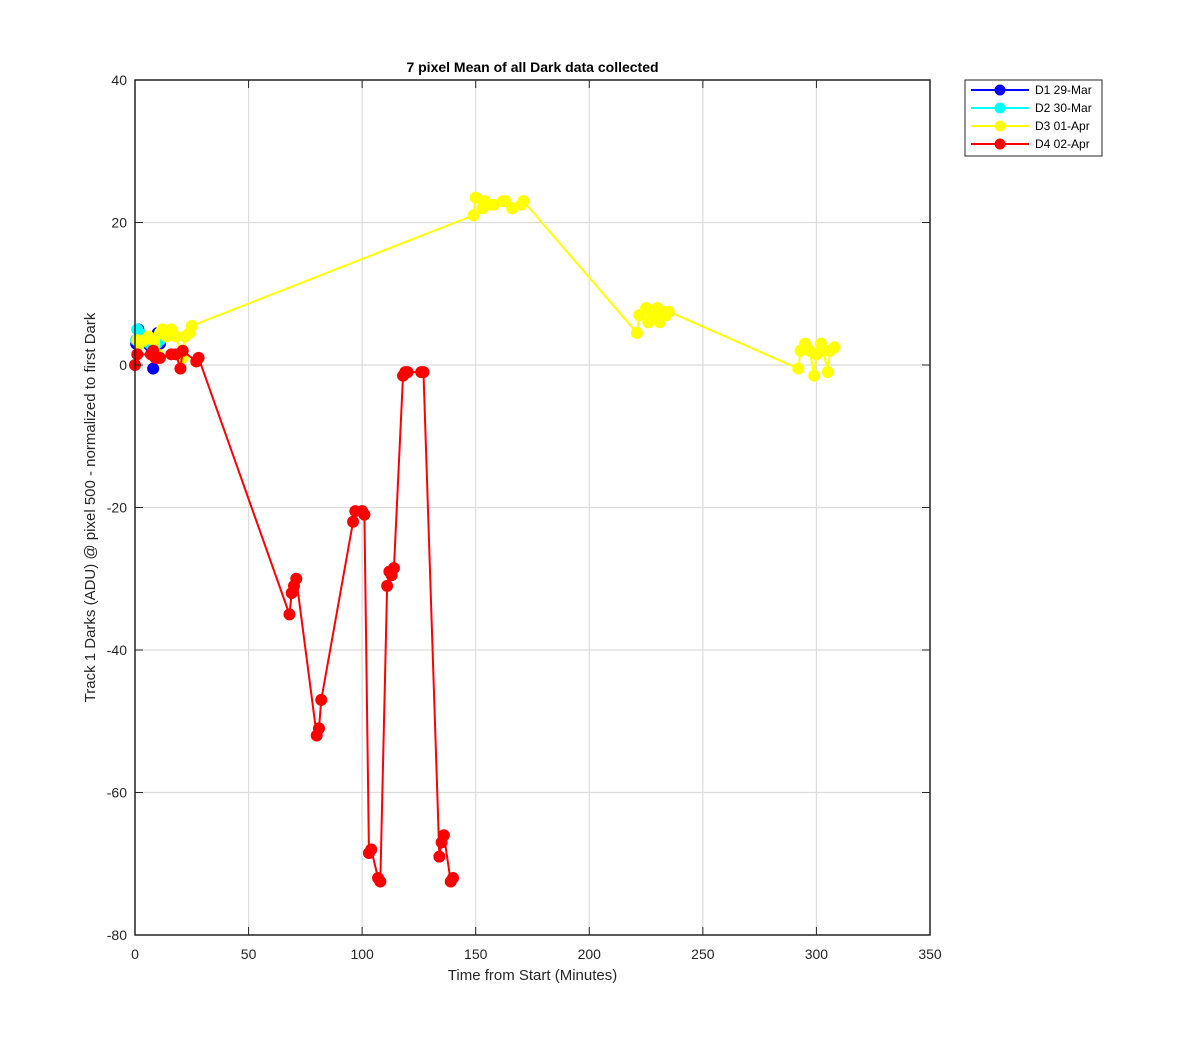 Image resolution: width=1200 pixels, height=1050 pixels. What do you see at coordinates (1031, 108) in the screenshot?
I see `legend-item: D2 30-Mar` at bounding box center [1031, 108].